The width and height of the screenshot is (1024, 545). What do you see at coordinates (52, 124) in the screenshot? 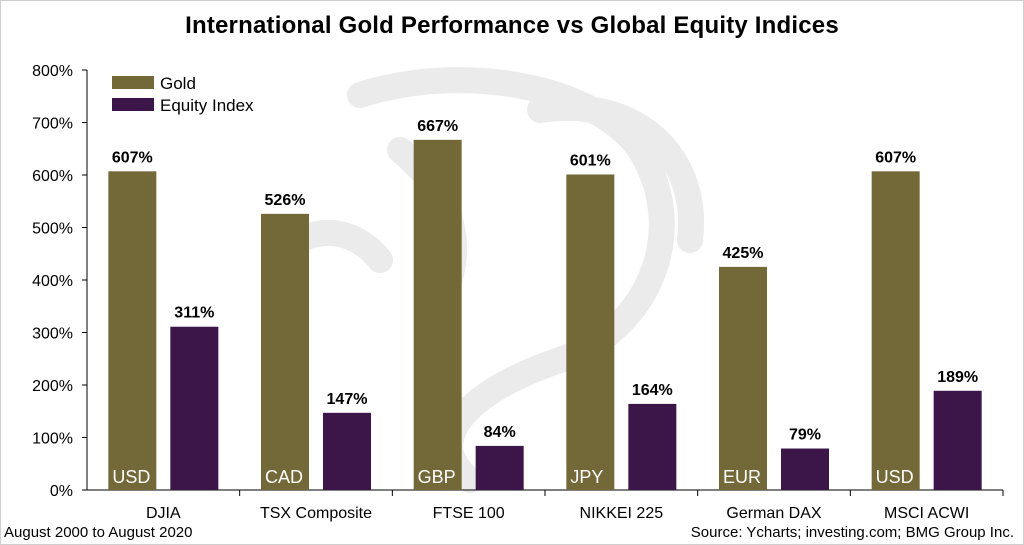
I see `y-tick-label: 700%` at bounding box center [52, 124].